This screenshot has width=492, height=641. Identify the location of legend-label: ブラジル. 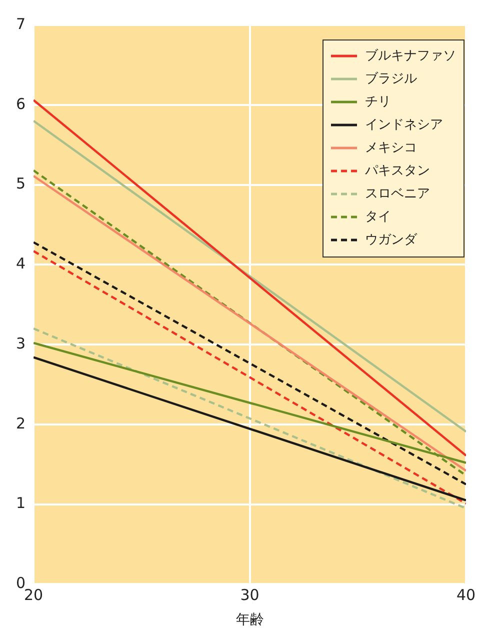
(391, 78).